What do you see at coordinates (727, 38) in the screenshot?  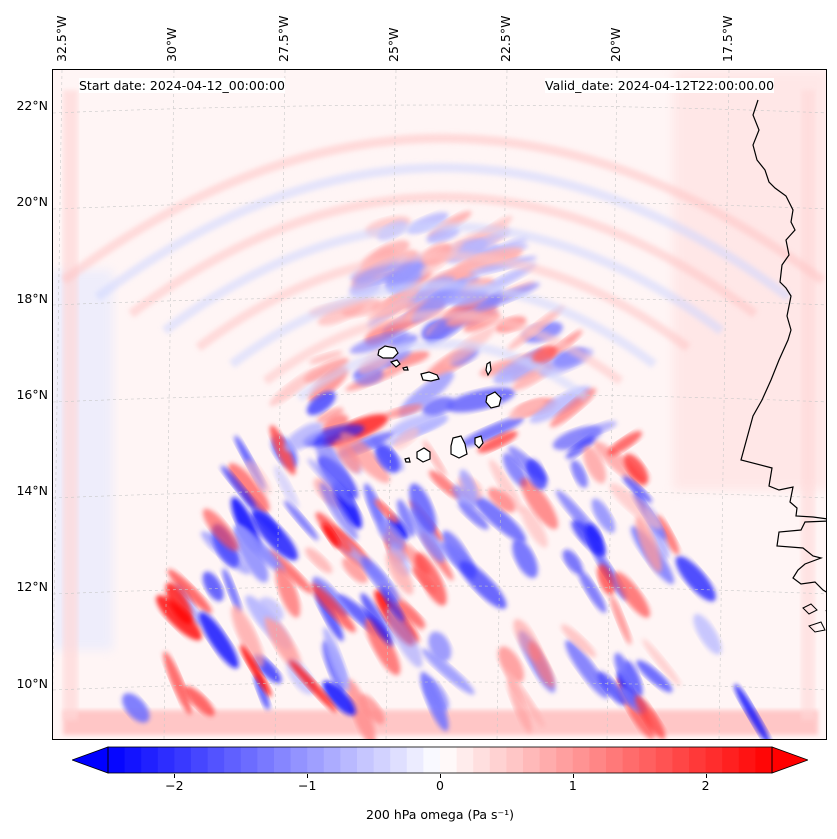 I see `lon-label-17-5w: 17.5°W` at bounding box center [727, 38].